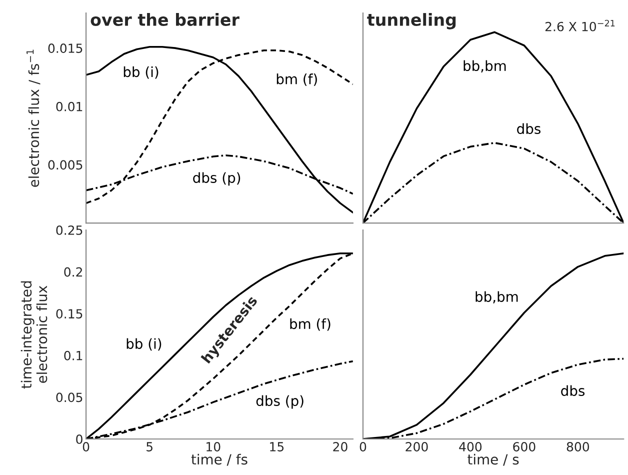 This screenshot has height=475, width=628. What do you see at coordinates (69, 230) in the screenshot?
I see `y-tick-label: 0.25` at bounding box center [69, 230].